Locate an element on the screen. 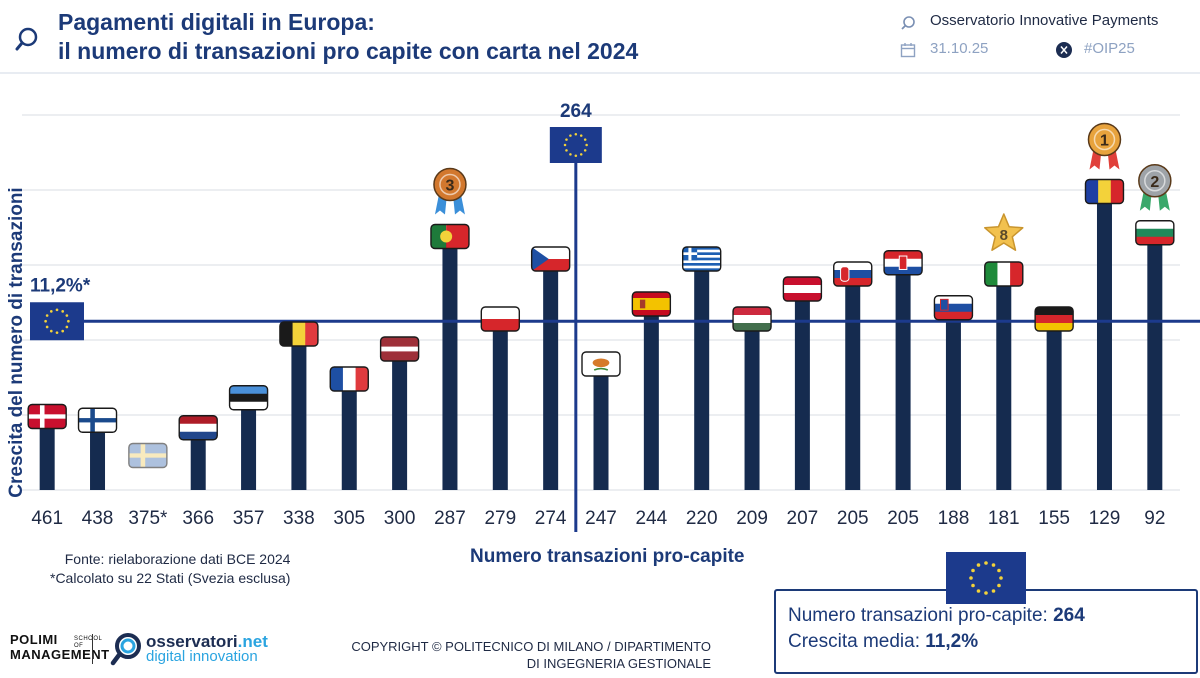 Image resolution: width=1200 pixels, height=678 pixels. x-tick-label: 300 is located at coordinates (400, 518).